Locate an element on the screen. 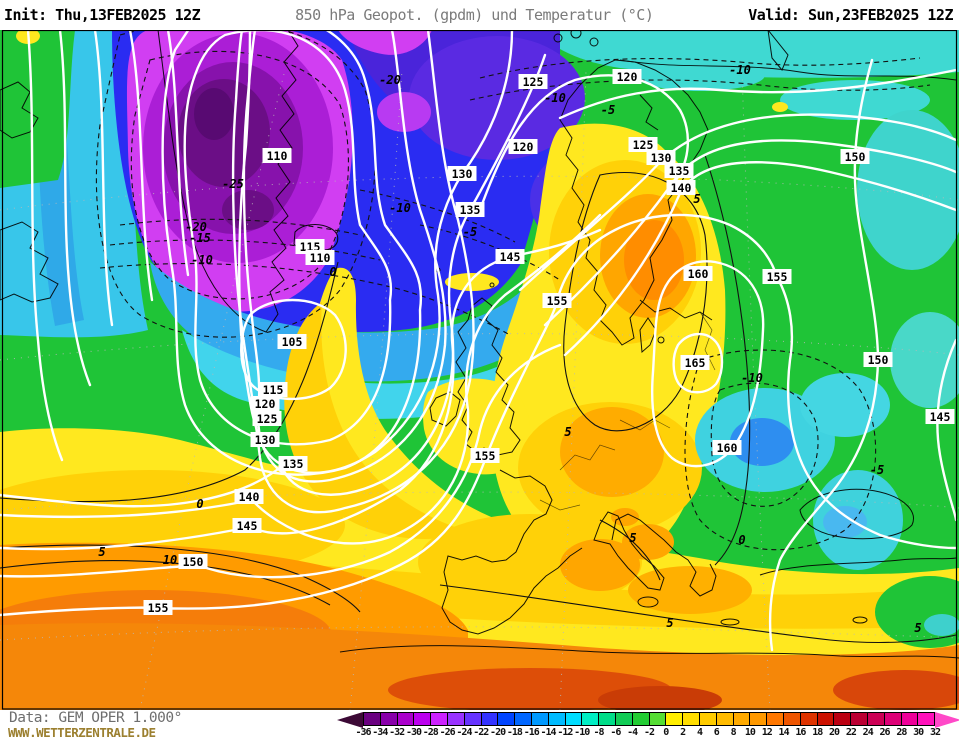  svg-text: 115 is located at coordinates (273, 390).